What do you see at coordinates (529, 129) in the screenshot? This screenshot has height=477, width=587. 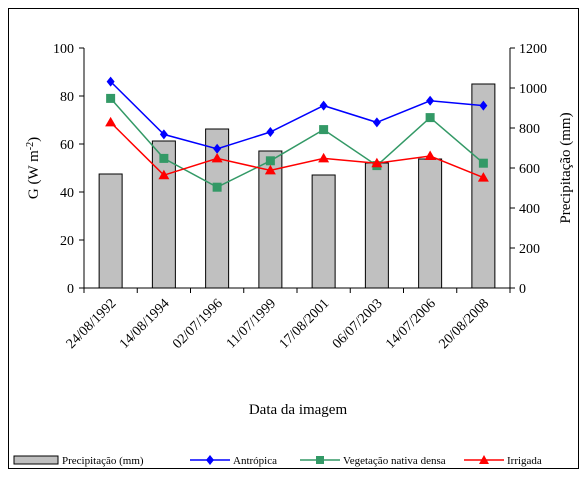 I see `right-y-tick-label: 800` at bounding box center [529, 129].